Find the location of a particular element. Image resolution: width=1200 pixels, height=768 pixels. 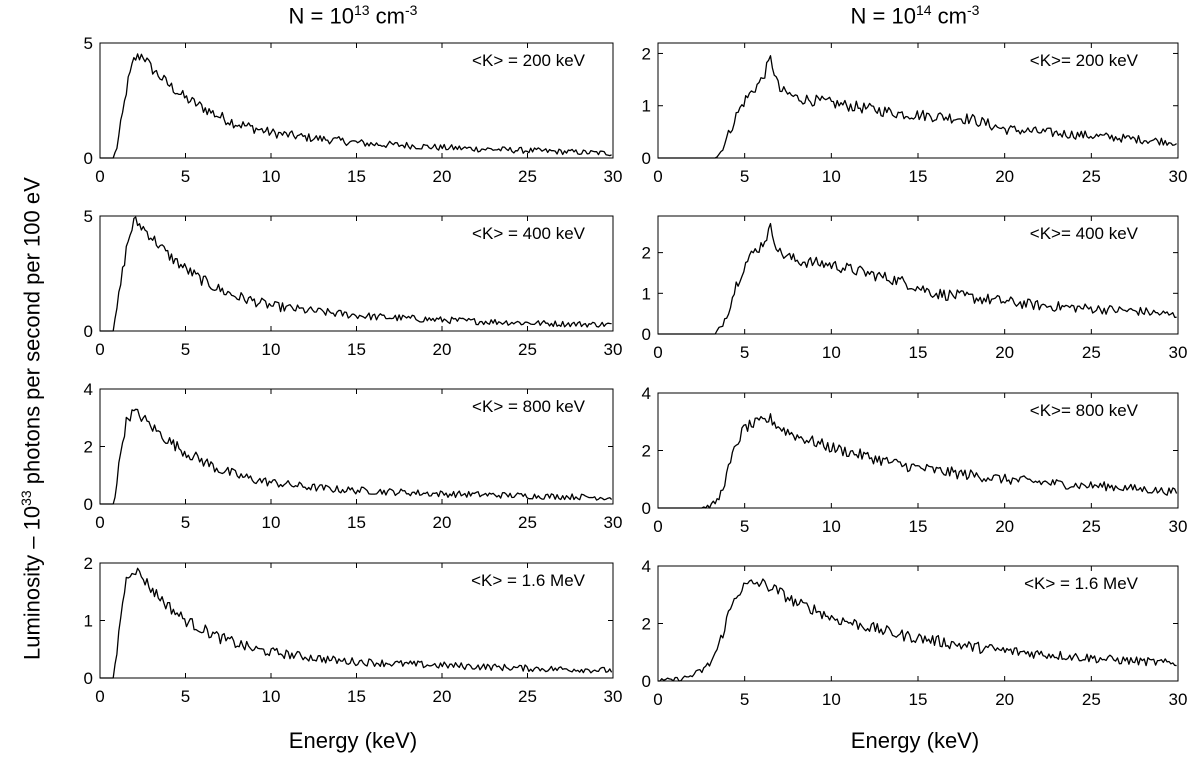

x-axis-label-right: Energy (keV) is located at coordinates (915, 740).